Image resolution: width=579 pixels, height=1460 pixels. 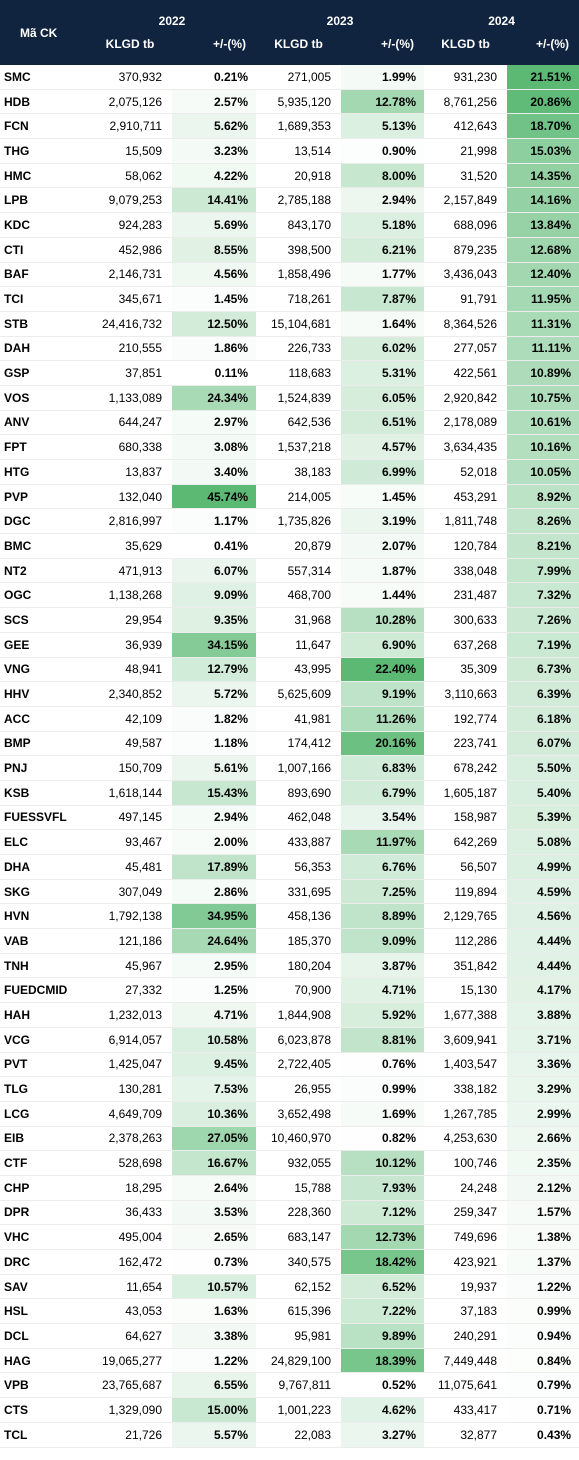 I want to click on change-2024-cell: 7.99%, so click(x=543, y=571).